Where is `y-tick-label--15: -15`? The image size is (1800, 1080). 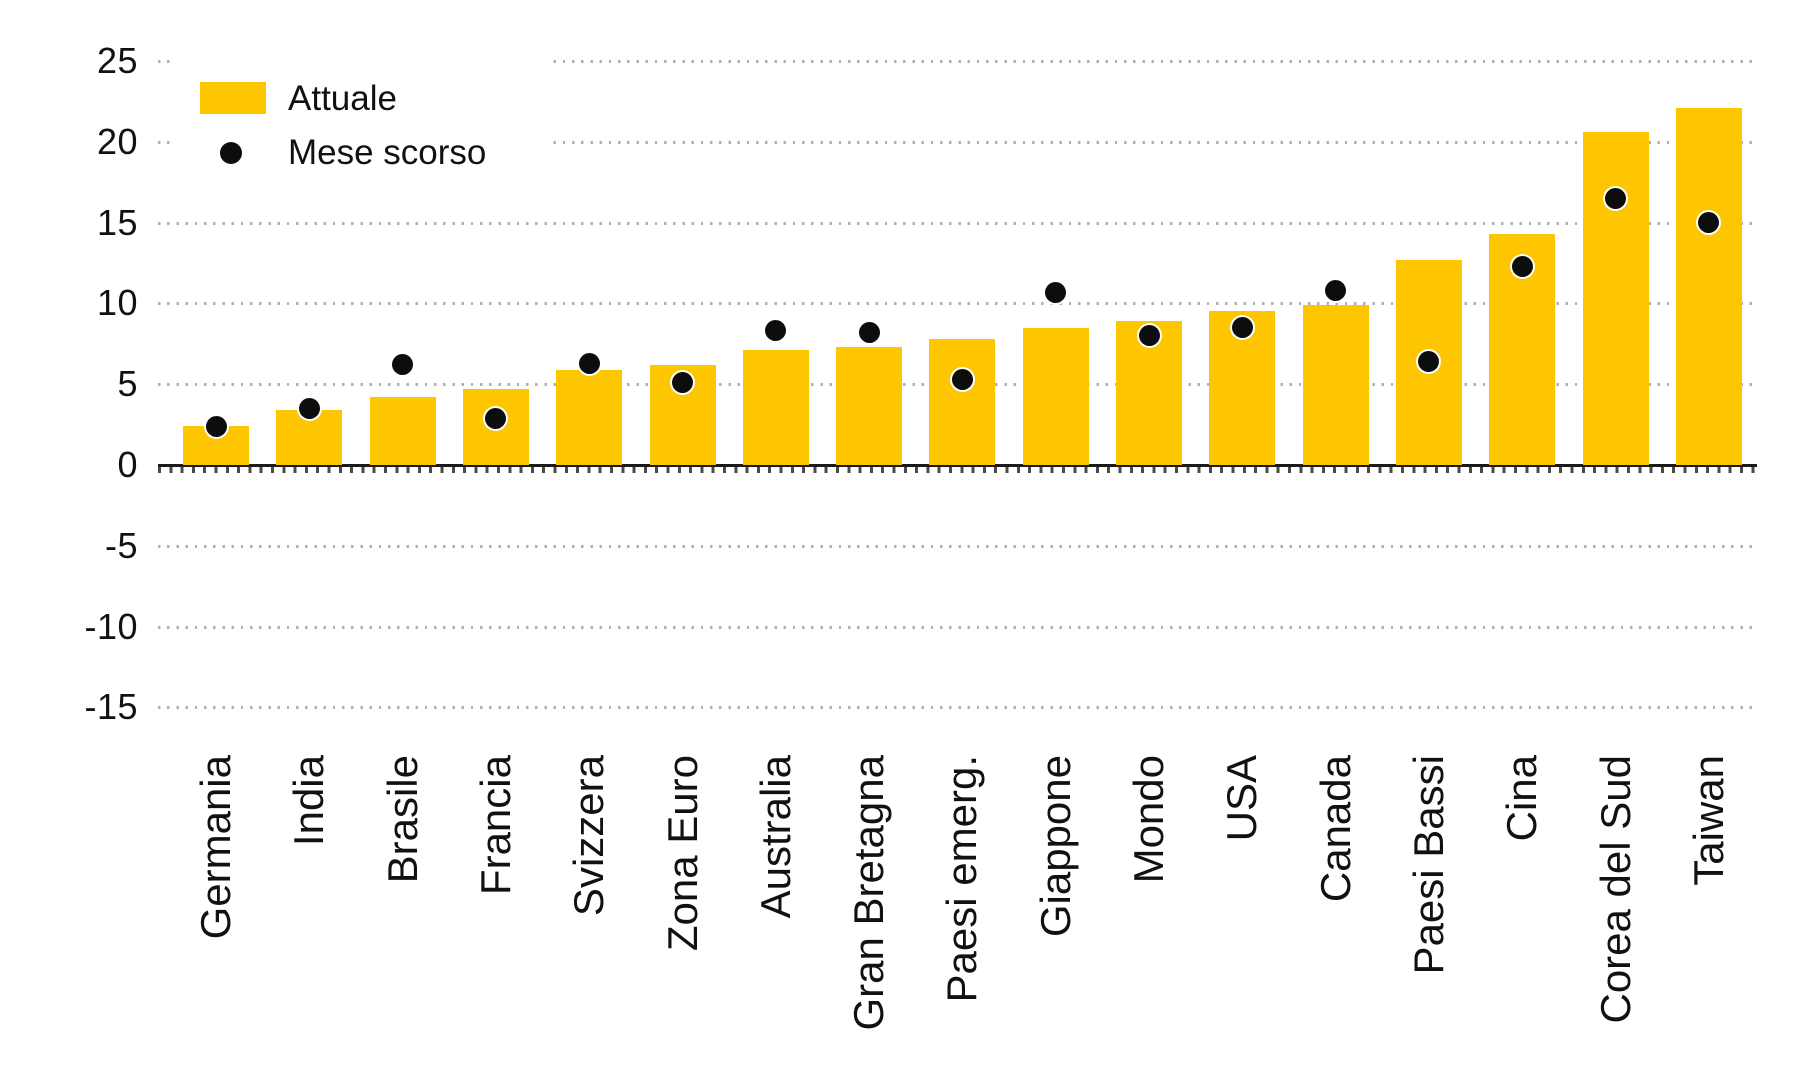 y-tick-label--15: -15 is located at coordinates (111, 707).